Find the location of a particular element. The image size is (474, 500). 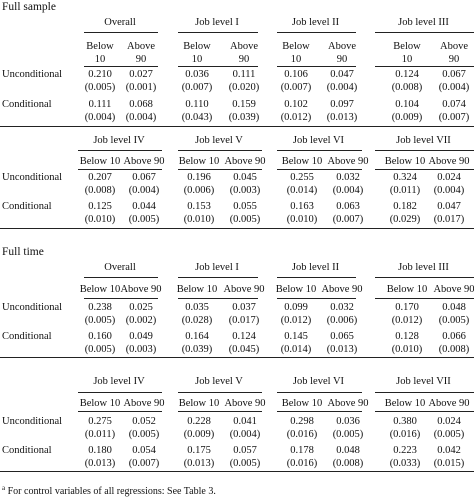

coefficient-value: 0.238 is located at coordinates (100, 307).